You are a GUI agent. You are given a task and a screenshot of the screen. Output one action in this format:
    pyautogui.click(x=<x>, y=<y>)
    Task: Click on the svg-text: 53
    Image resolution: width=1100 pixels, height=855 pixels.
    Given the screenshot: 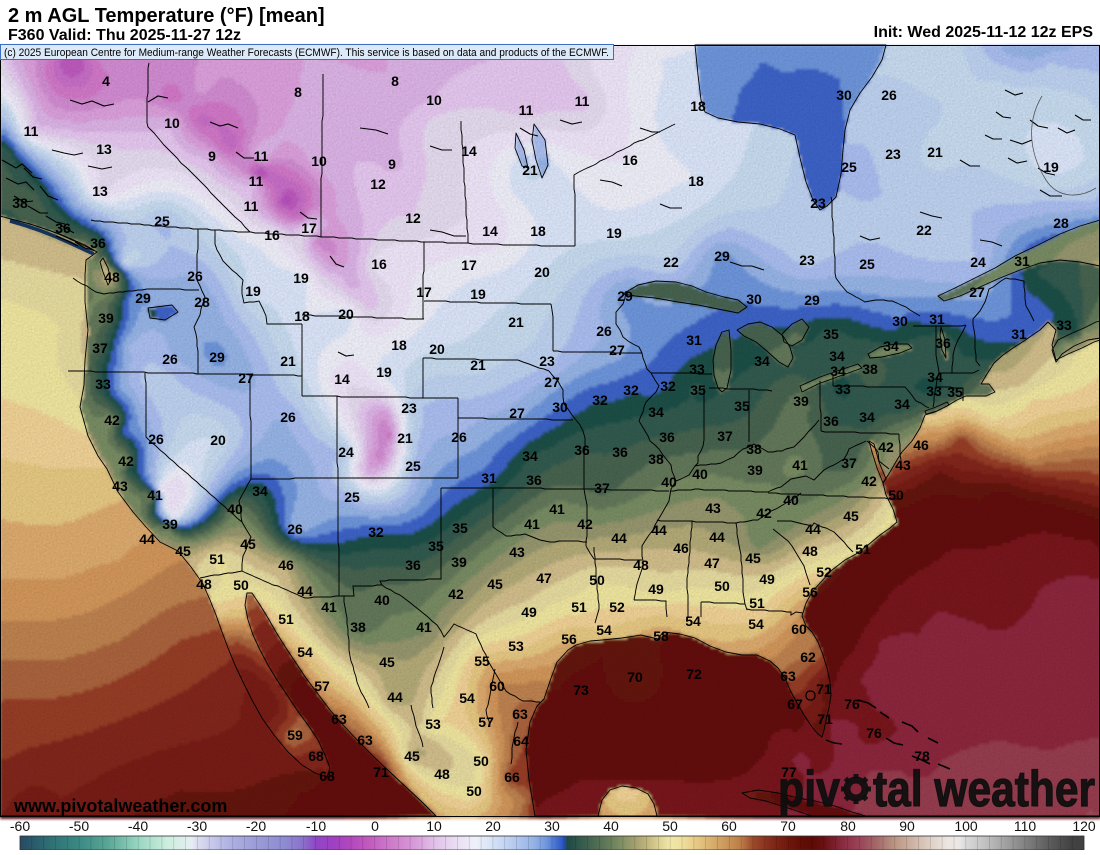 What is the action you would take?
    pyautogui.click(x=433, y=724)
    